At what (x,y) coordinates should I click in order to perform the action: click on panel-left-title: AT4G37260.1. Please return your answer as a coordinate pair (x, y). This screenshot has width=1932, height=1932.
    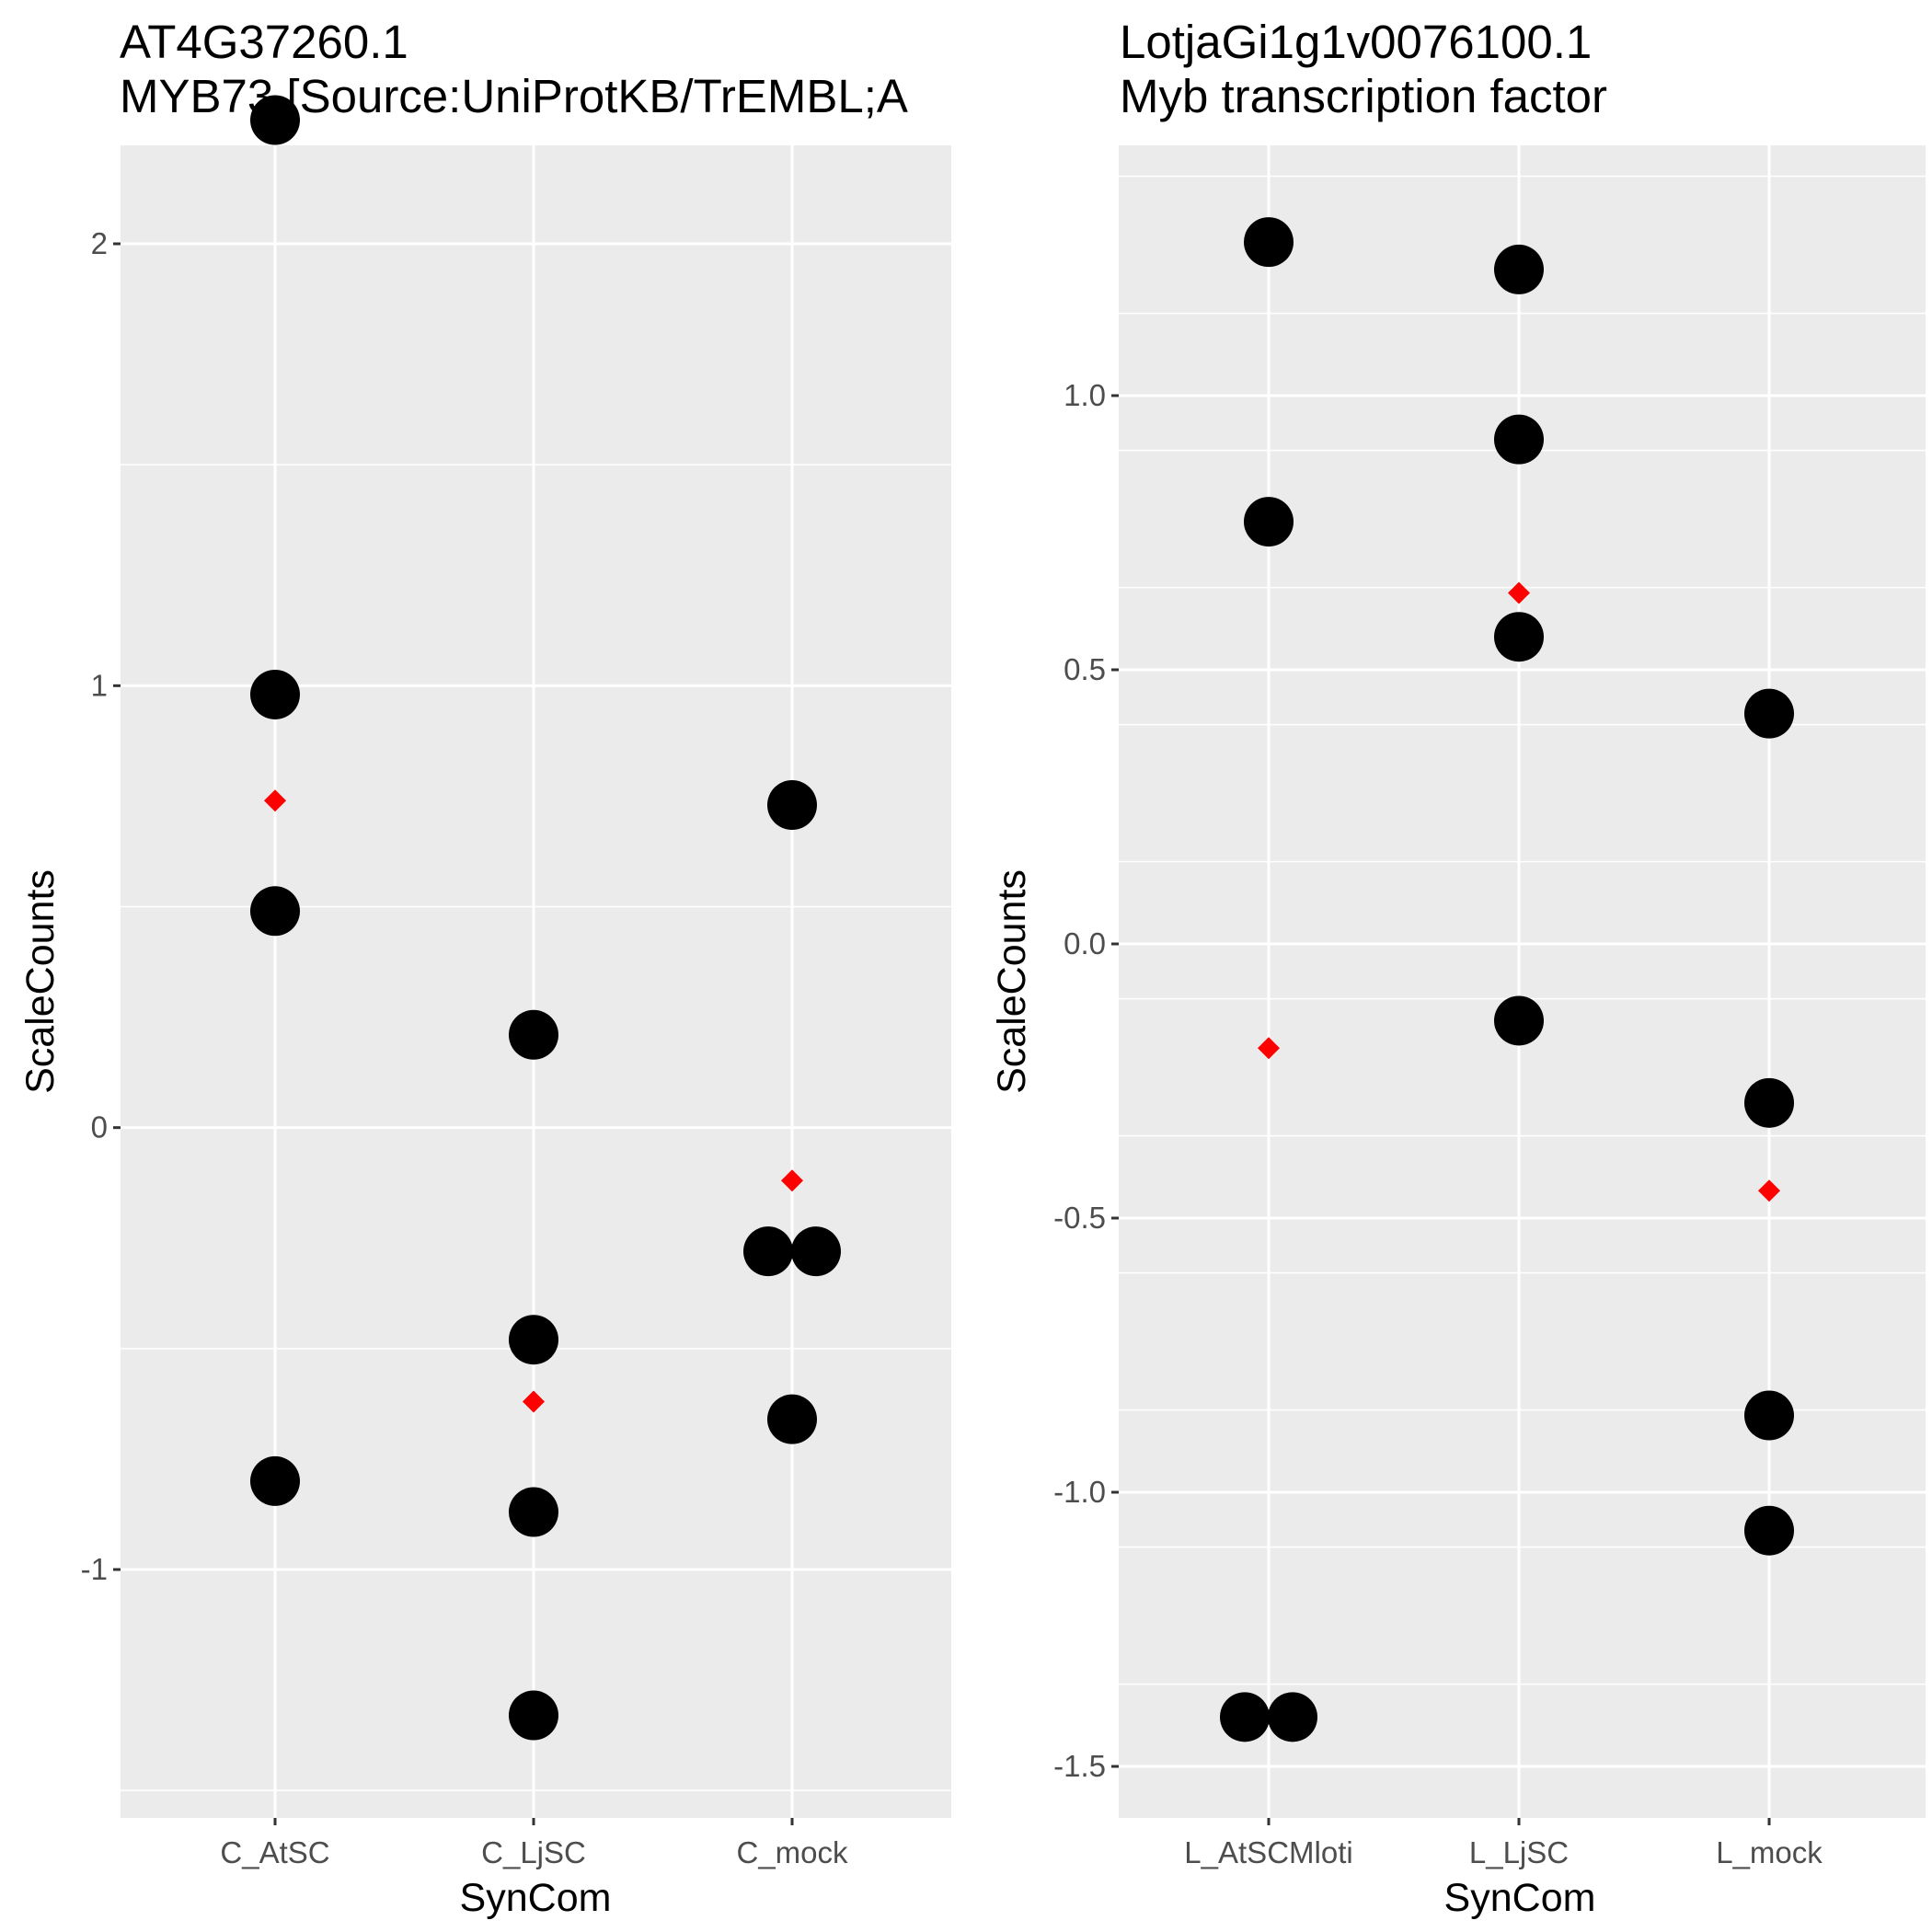
    Looking at the image, I should click on (264, 42).